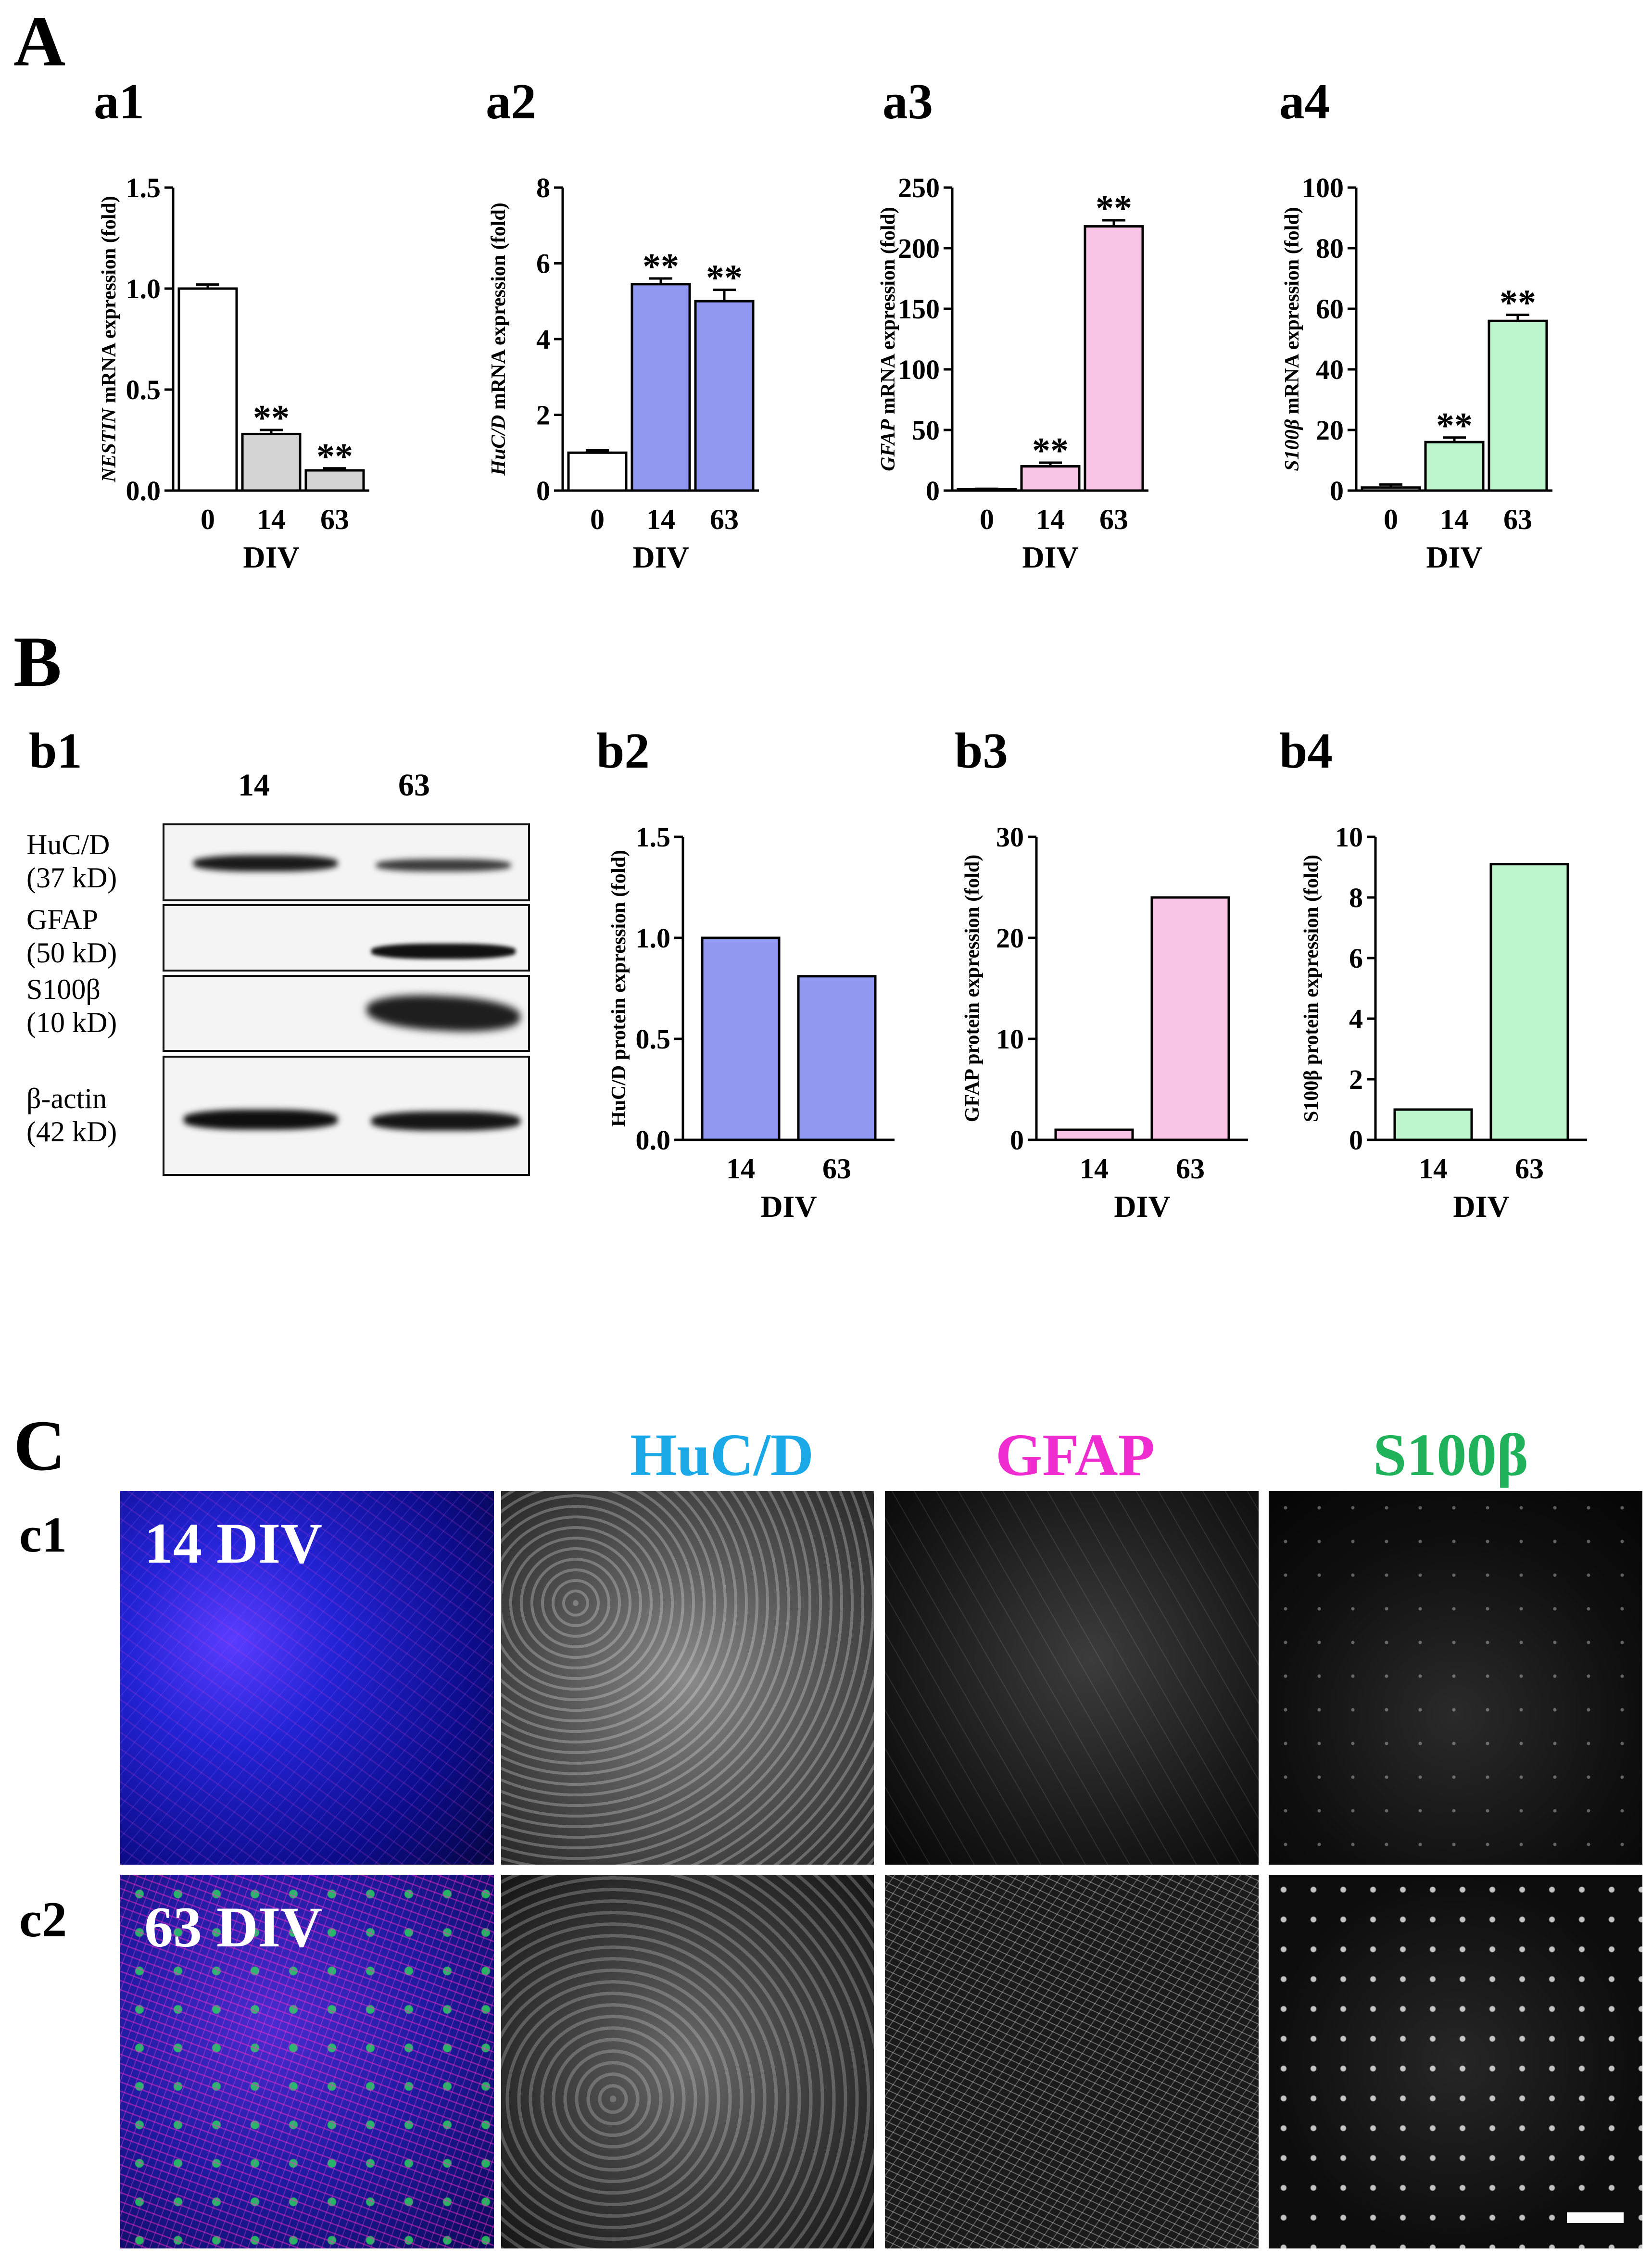 The image size is (1652, 2260). I want to click on y-tick-label: 2, so click(1356, 1079).